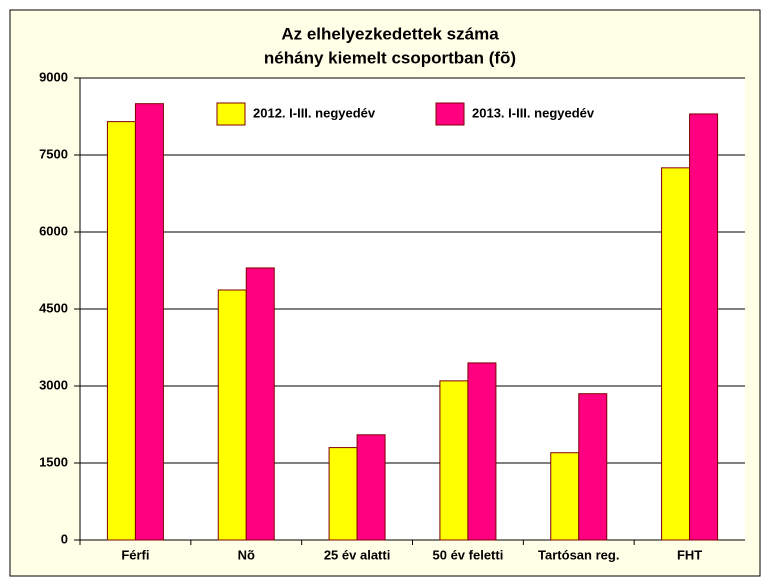  I want to click on x-tick-label: 50 év feletti, so click(468, 554).